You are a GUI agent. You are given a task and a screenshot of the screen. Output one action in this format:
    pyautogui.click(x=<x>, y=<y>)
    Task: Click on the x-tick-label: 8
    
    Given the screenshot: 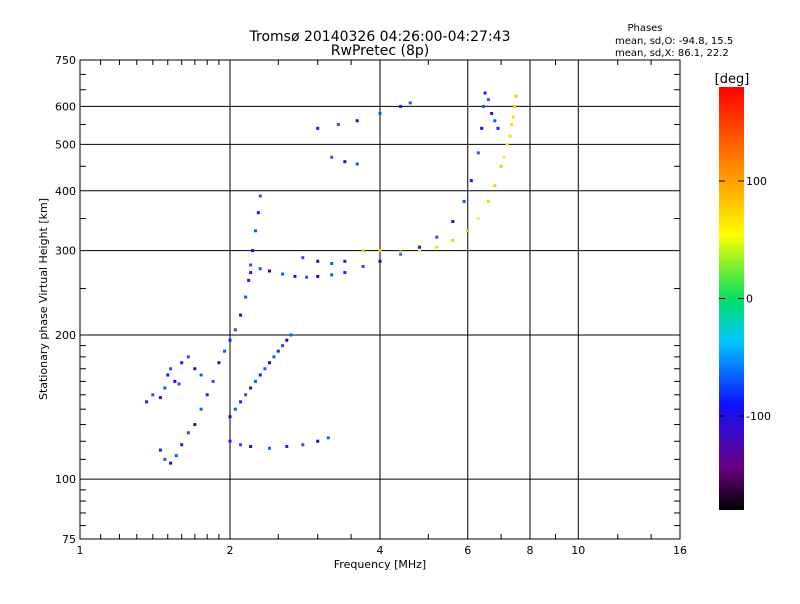 What is the action you would take?
    pyautogui.click(x=530, y=550)
    